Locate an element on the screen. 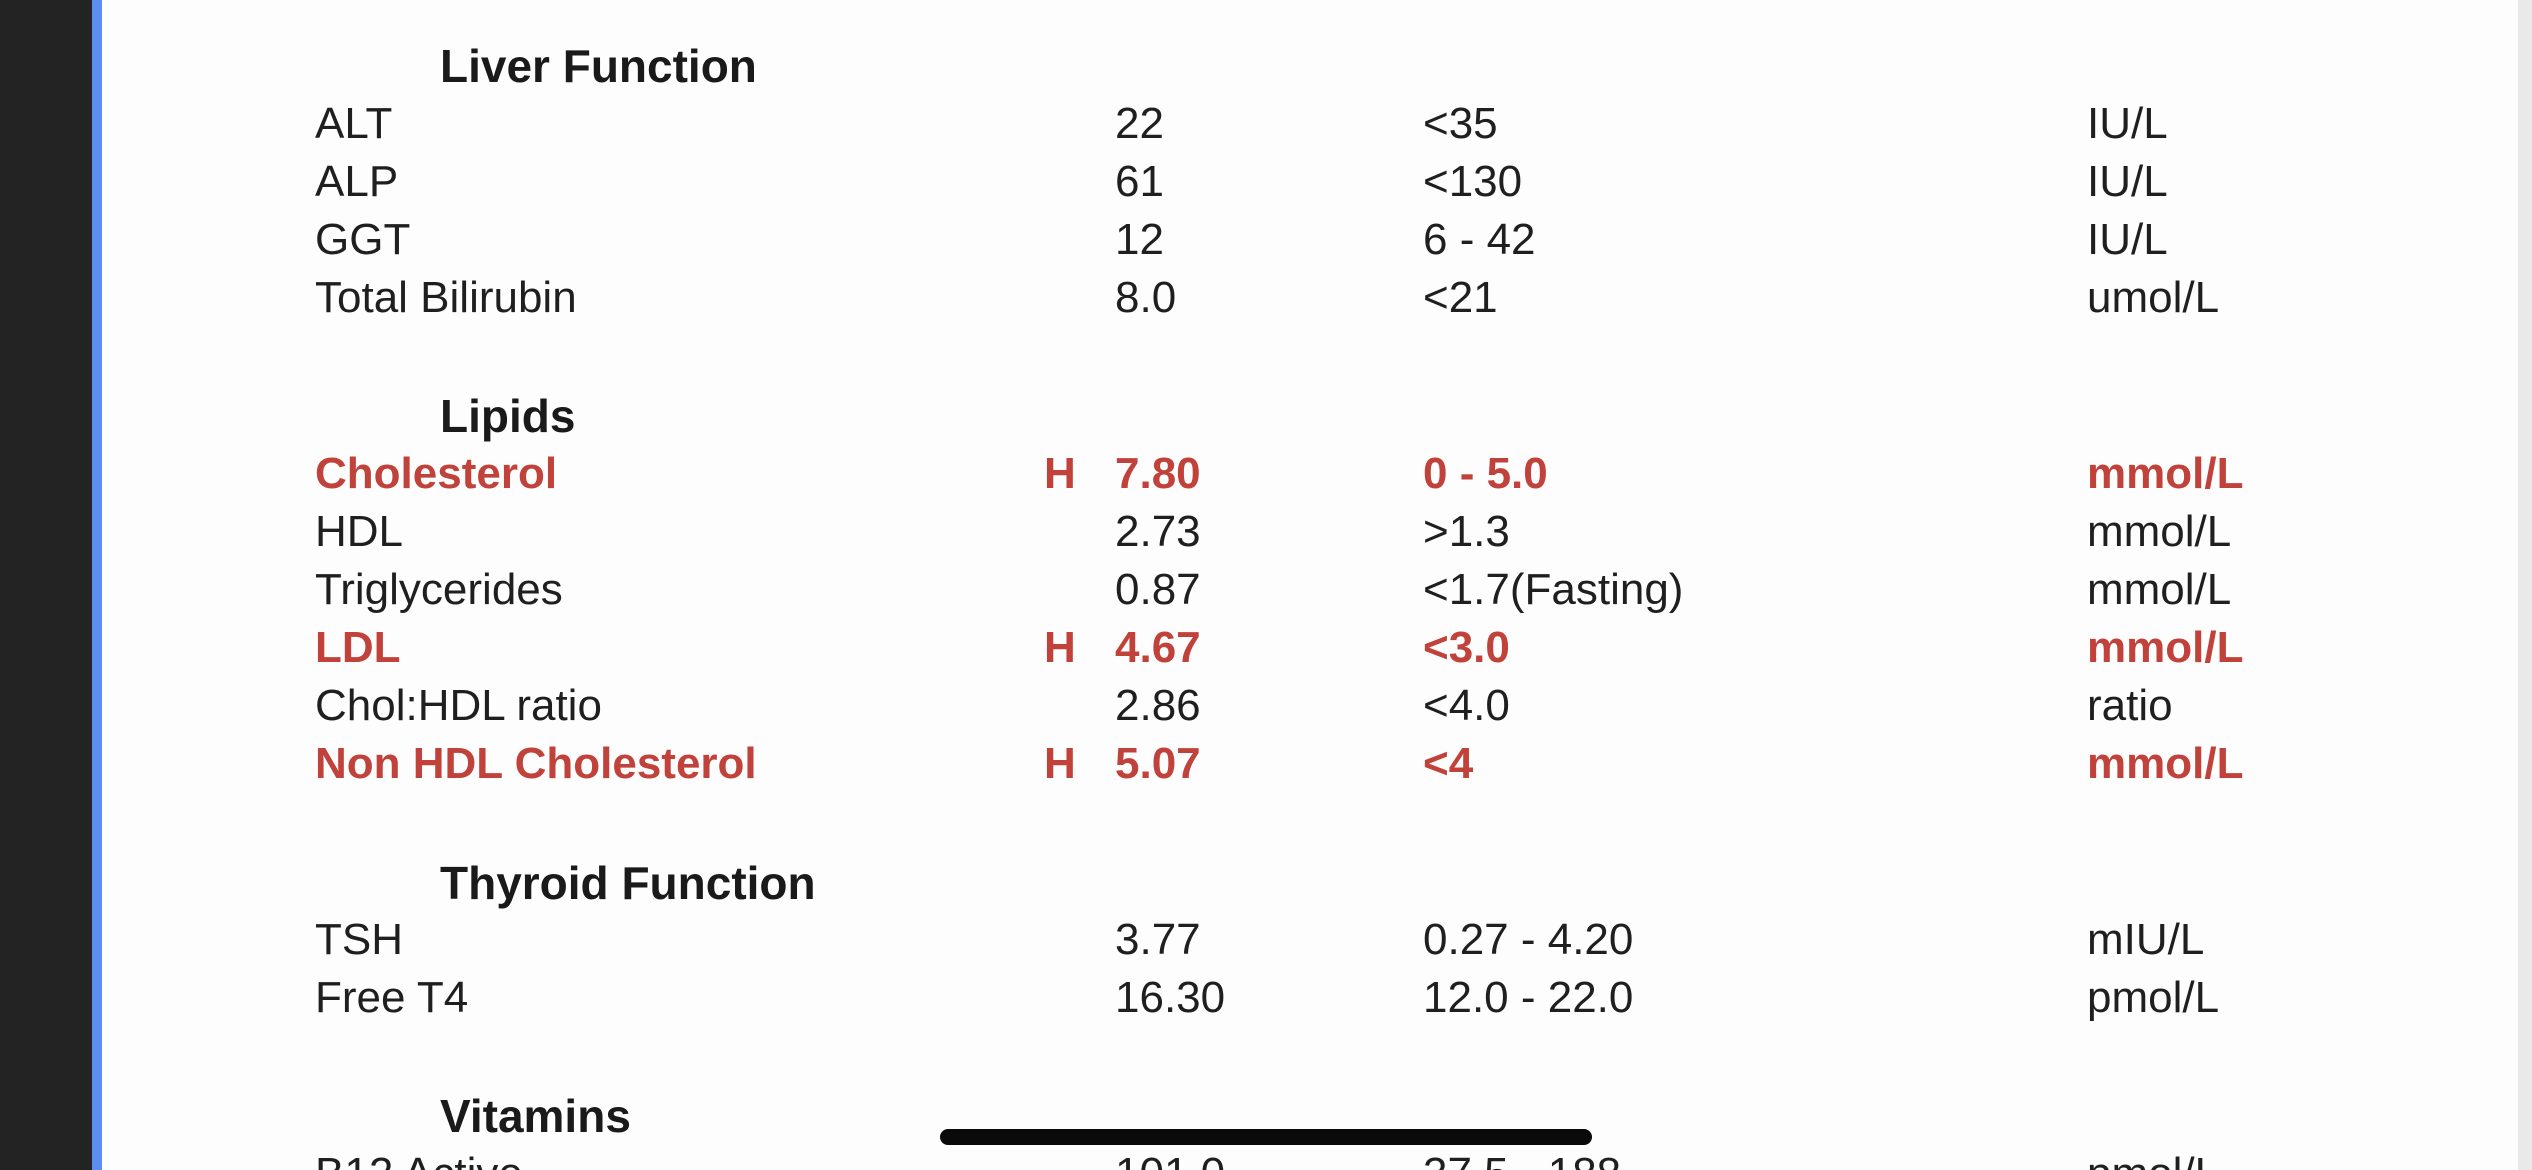 This screenshot has width=2532, height=1170. test-name: HDL is located at coordinates (359, 531).